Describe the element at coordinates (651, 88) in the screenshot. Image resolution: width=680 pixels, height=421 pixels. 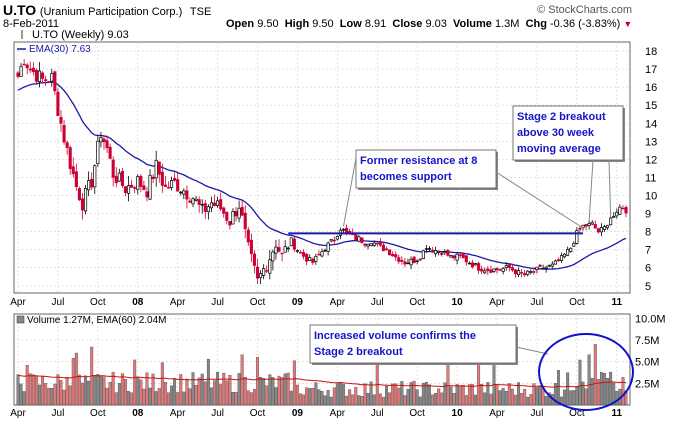
I see `price-y-tick-label: 16` at that location.